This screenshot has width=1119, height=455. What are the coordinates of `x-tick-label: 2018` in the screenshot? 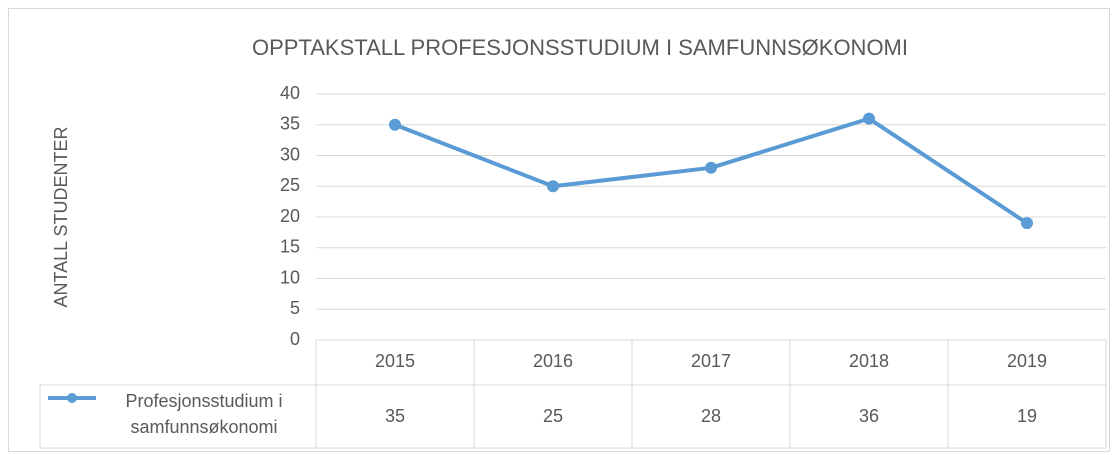 It's located at (869, 361).